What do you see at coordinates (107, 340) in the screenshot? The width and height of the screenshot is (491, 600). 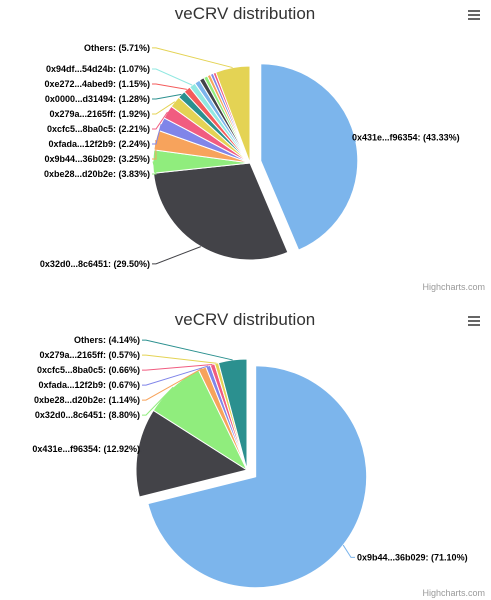 I see `slice-label: Others: (4.14%)` at bounding box center [107, 340].